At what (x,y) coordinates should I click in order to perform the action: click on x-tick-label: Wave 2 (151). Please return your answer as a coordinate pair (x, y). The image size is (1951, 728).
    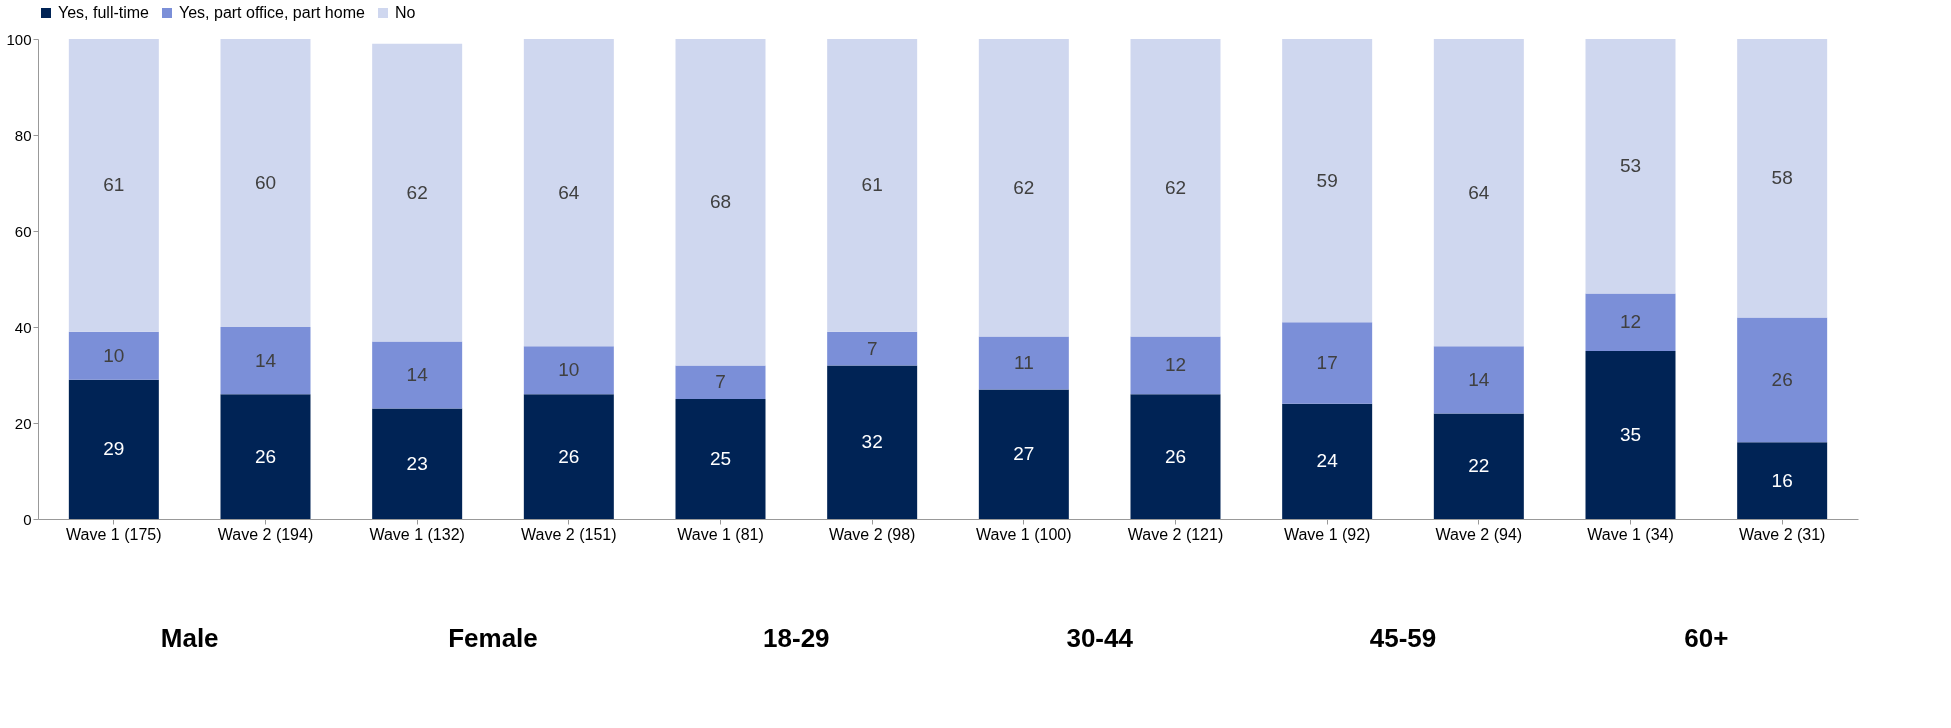
    Looking at the image, I should click on (569, 534).